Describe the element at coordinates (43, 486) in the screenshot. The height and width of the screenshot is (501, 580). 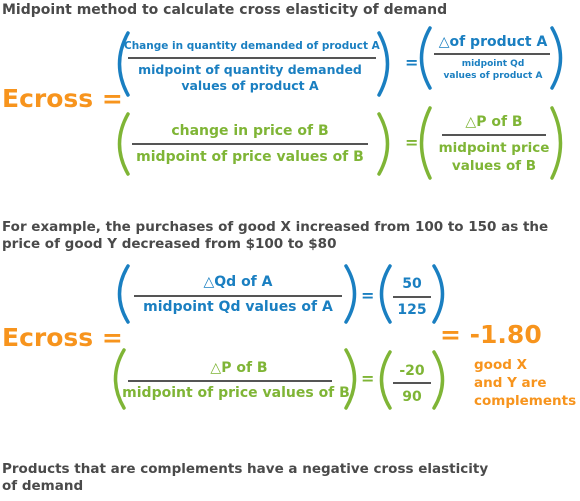
I see `conclusion-line2: of demand` at that location.